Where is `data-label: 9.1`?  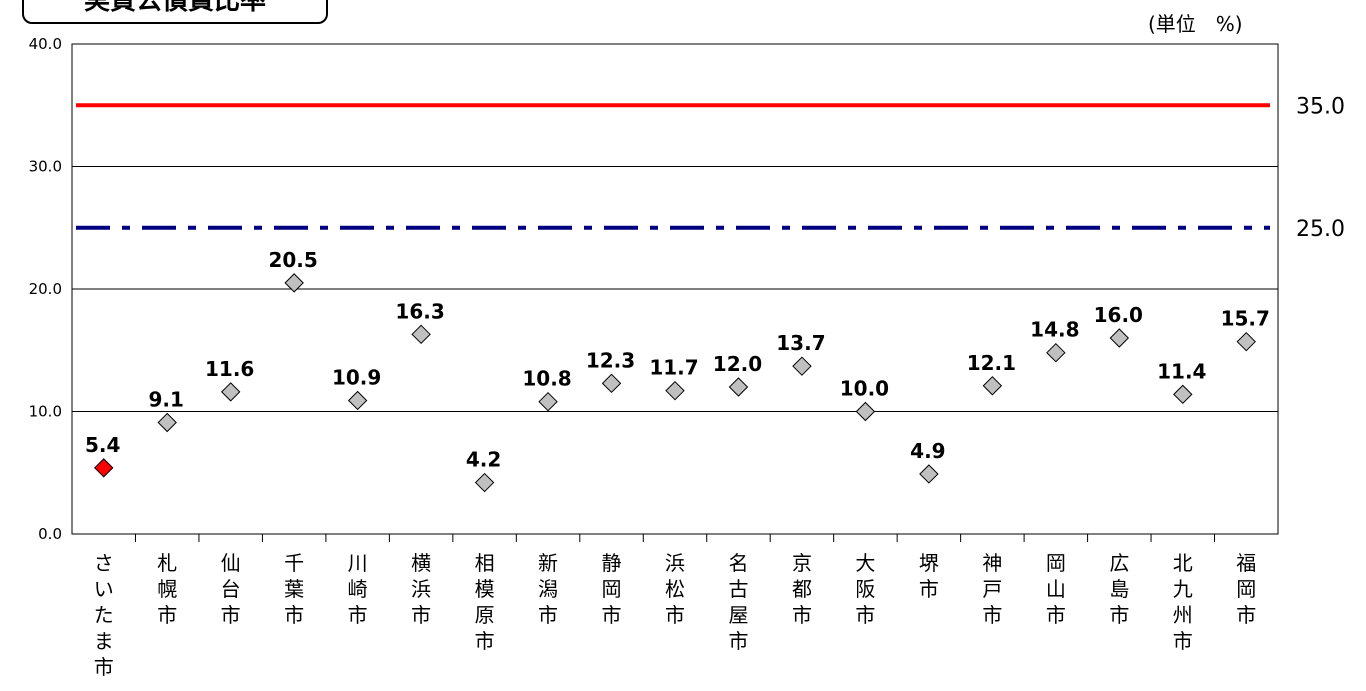 data-label: 9.1 is located at coordinates (165, 400).